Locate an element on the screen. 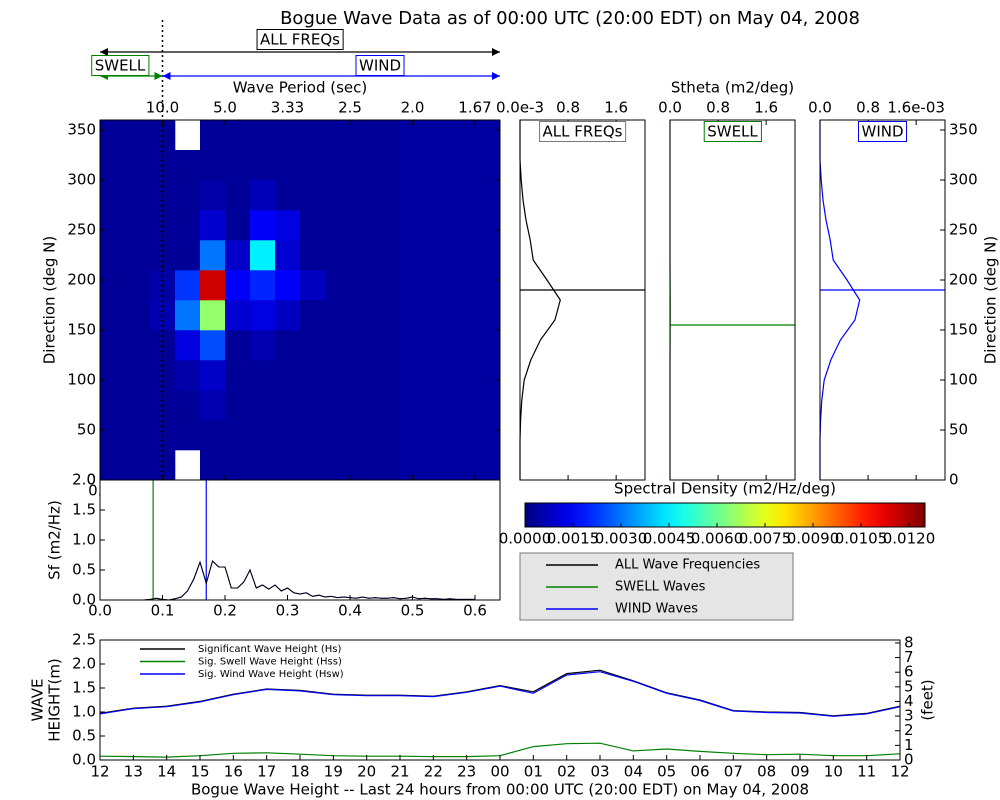 Image resolution: width=1000 pixels, height=800 pixels. x-tick-label: 02 is located at coordinates (566, 772).